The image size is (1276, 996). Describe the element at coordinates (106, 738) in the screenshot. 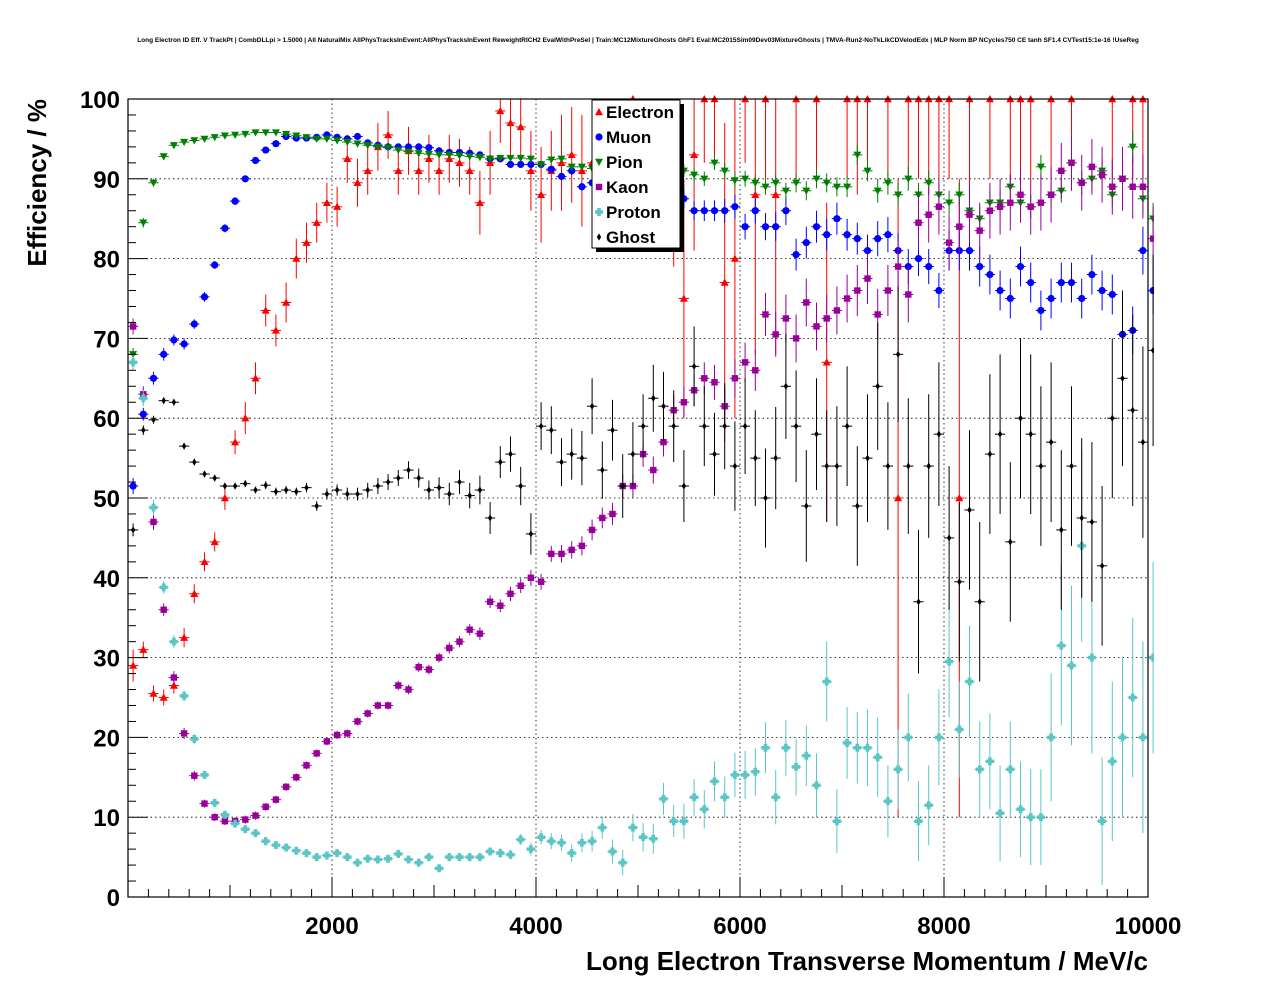

I see `y-tick-label: 20` at that location.